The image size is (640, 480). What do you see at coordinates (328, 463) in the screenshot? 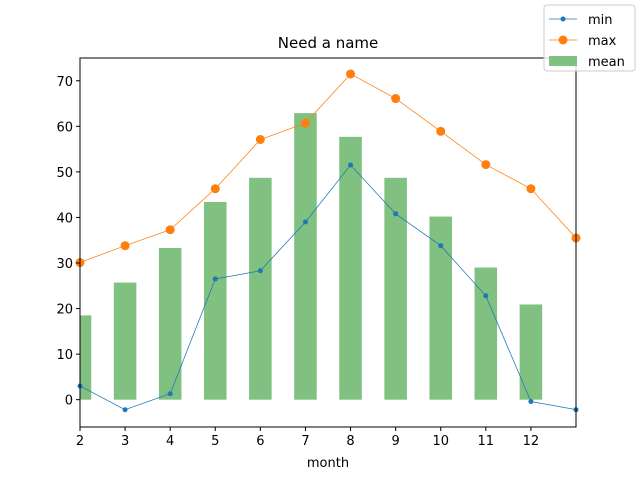
I see `x-axis-label: month` at bounding box center [328, 463].